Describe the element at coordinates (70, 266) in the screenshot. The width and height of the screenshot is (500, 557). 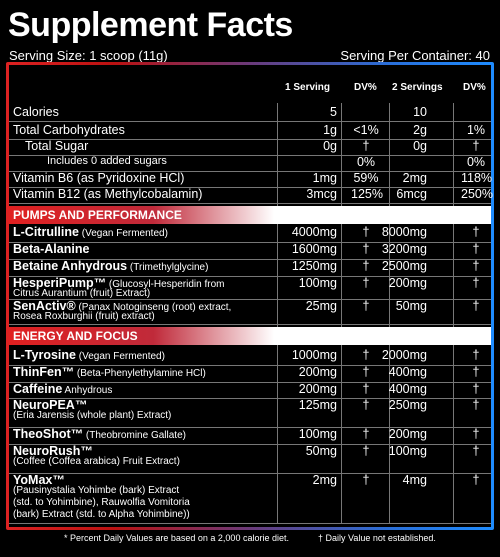
I see `ingredient-name: Betaine Anhydrous` at that location.